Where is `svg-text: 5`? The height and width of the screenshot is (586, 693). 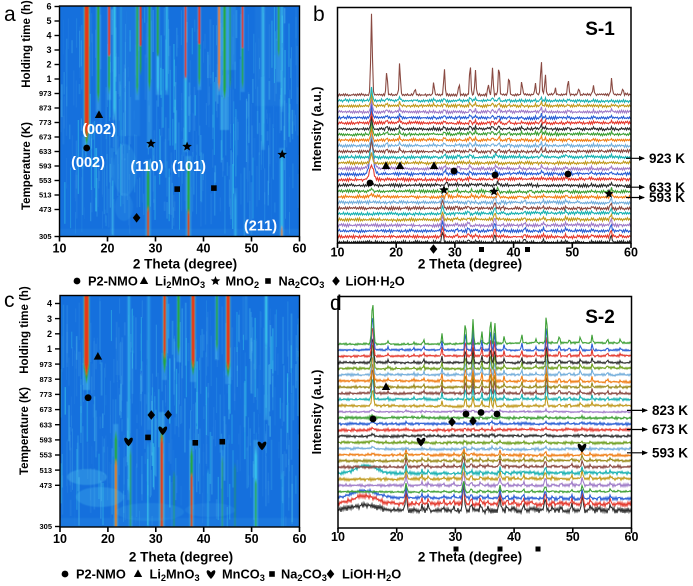 svg-text: 5 is located at coordinates (48, 21).